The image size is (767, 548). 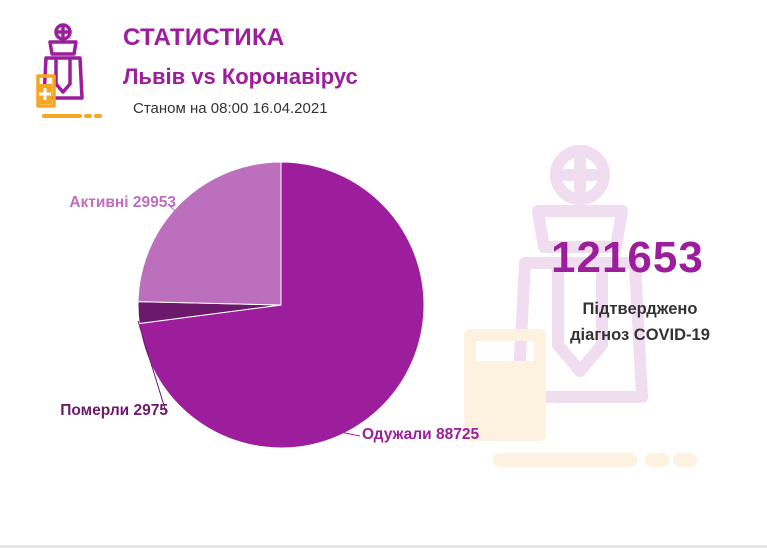 What do you see at coordinates (122, 202) in the screenshot?
I see `slice-label-2: Активні 29953` at bounding box center [122, 202].